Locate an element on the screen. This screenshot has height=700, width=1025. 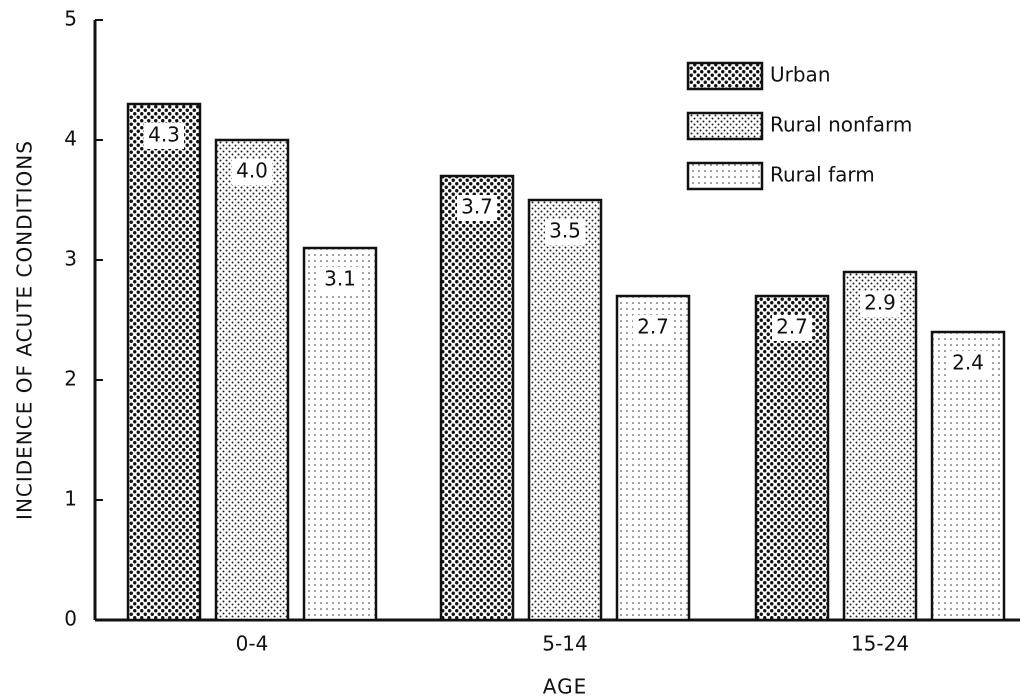
x-axis-label: AGE is located at coordinates (565, 687).